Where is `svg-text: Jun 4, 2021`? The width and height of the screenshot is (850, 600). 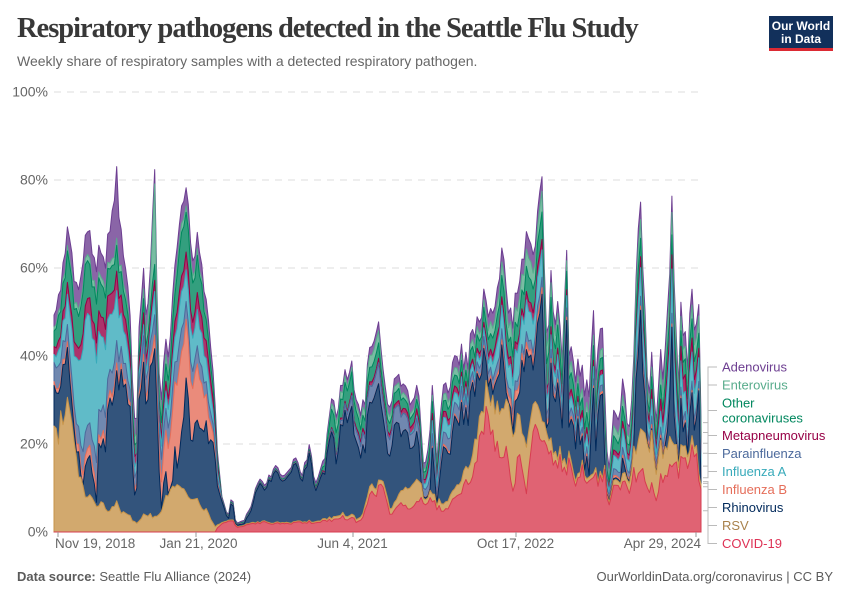 svg-text: Jun 4, 2021 is located at coordinates (352, 543).